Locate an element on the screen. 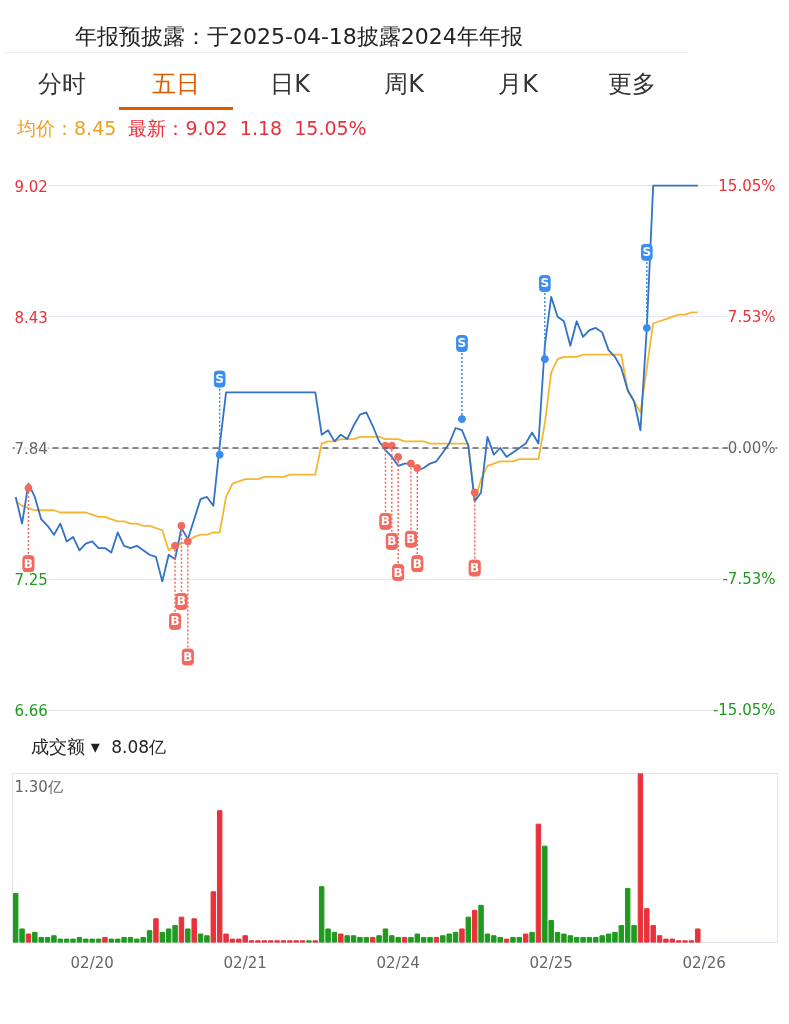 This screenshot has height=1024, width=789. y-tick-label: 9.02 is located at coordinates (31, 186).